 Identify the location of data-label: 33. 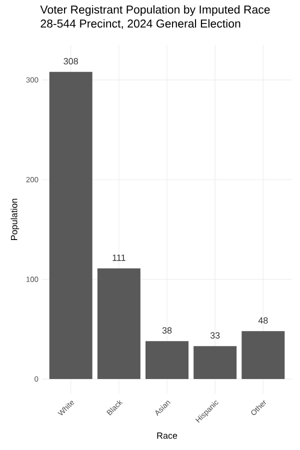
(215, 335).